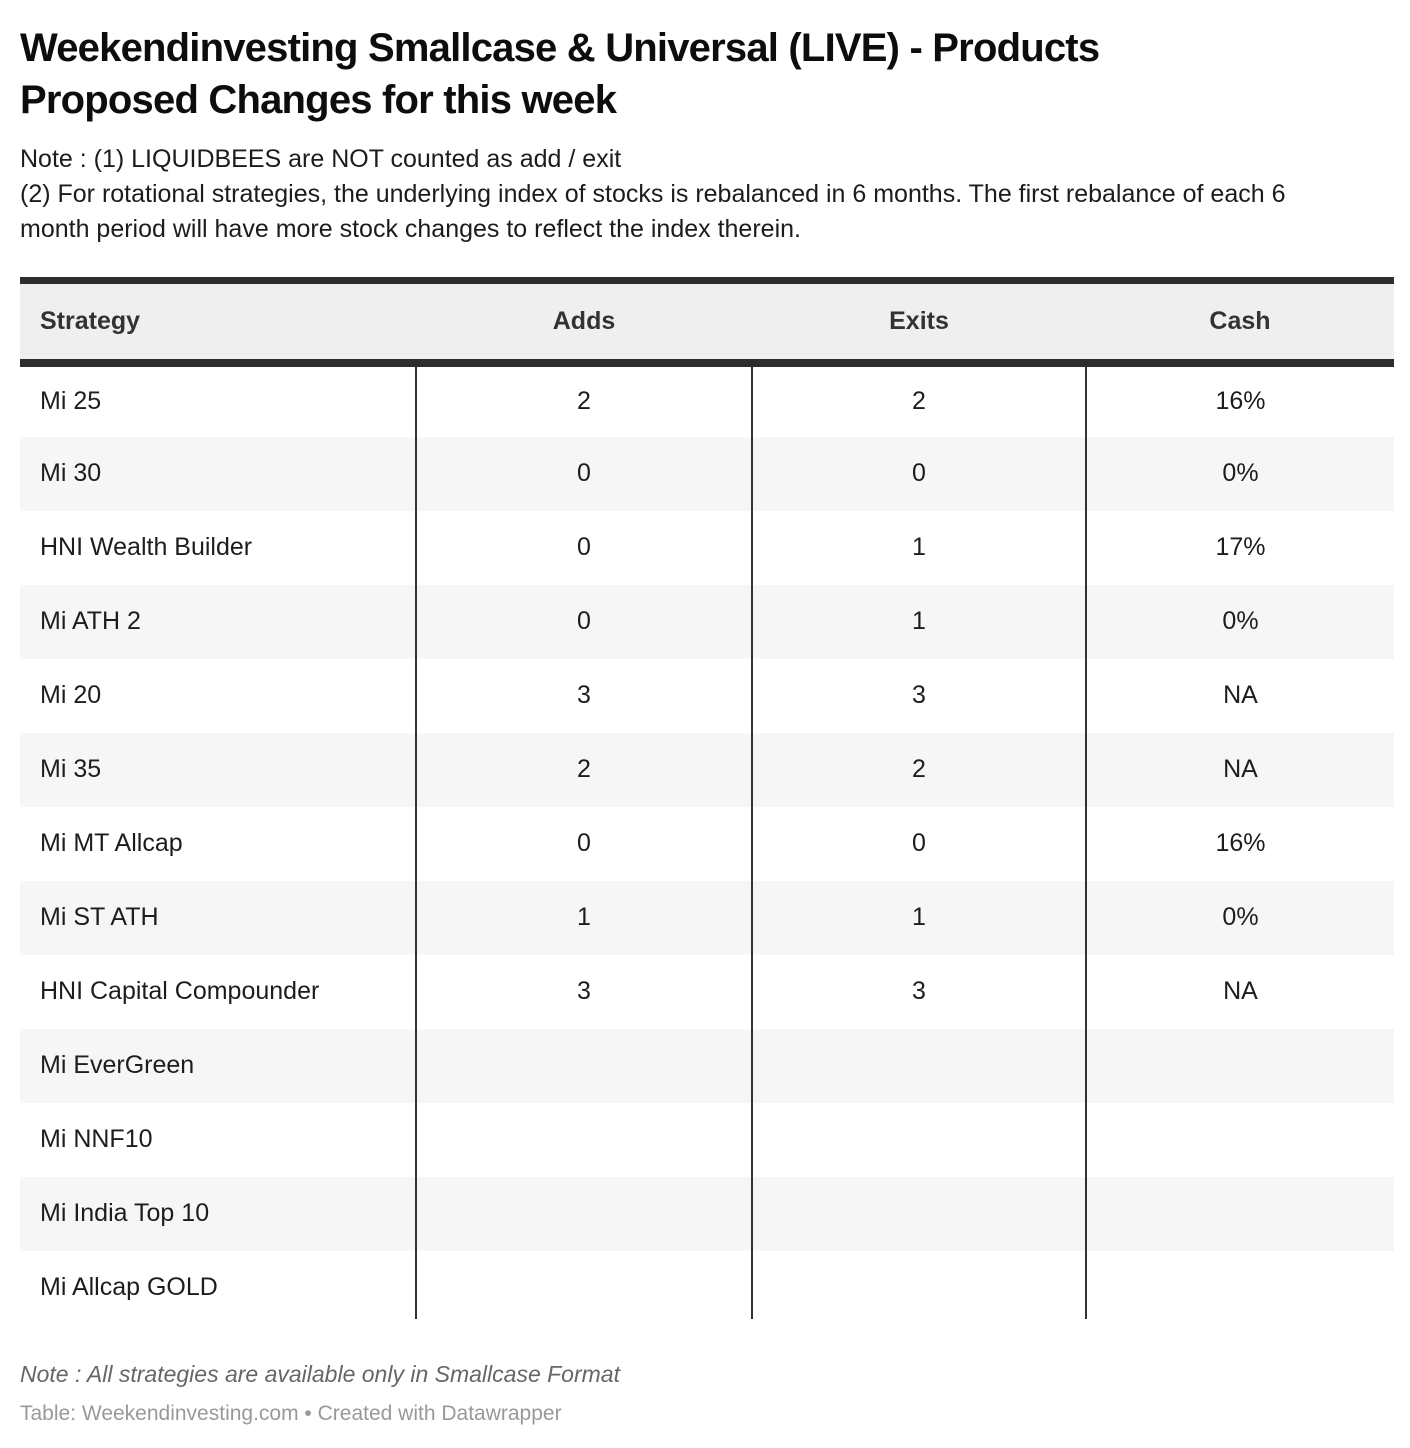 The height and width of the screenshot is (1448, 1410). Describe the element at coordinates (218, 695) in the screenshot. I see `cell-strategy: Mi 20` at that location.